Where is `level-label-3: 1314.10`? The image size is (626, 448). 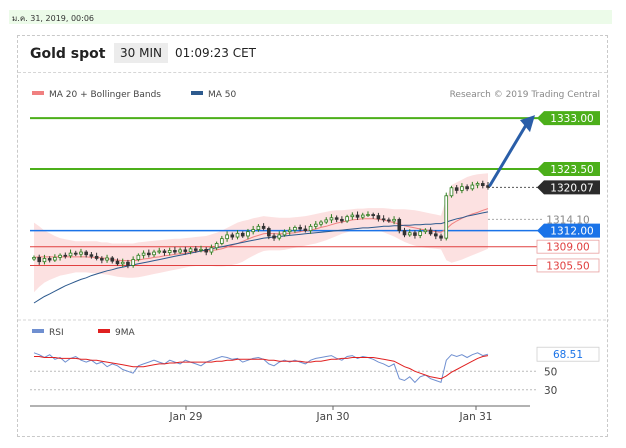
level-label-3: 1314.10 is located at coordinates (567, 220).